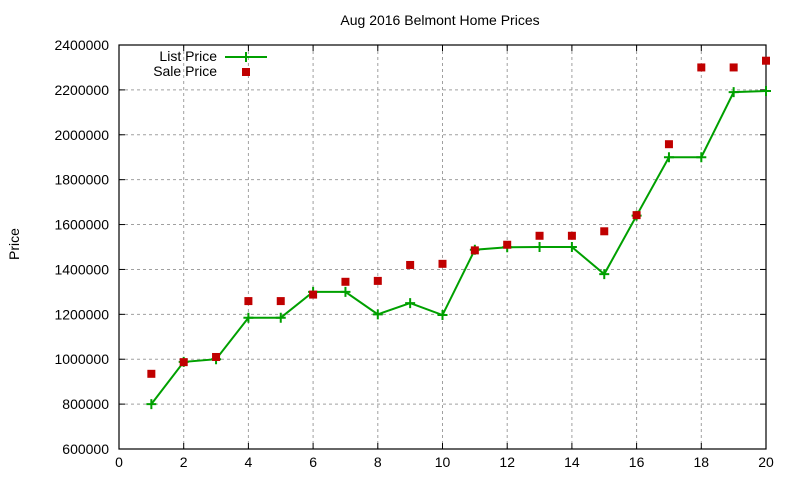 This screenshot has height=480, width=800. Describe the element at coordinates (81, 314) in the screenshot. I see `y-tick-label: 1200000` at that location.